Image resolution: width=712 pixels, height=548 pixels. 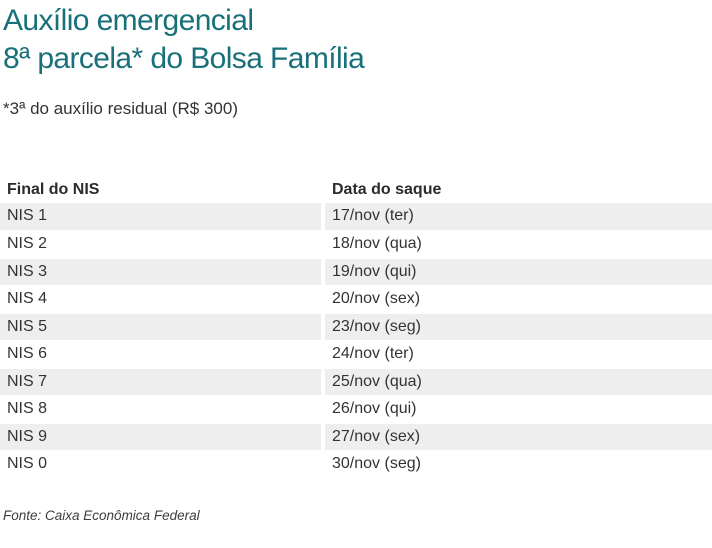 I want to click on nis-cell: NIS 4, so click(x=162, y=299).